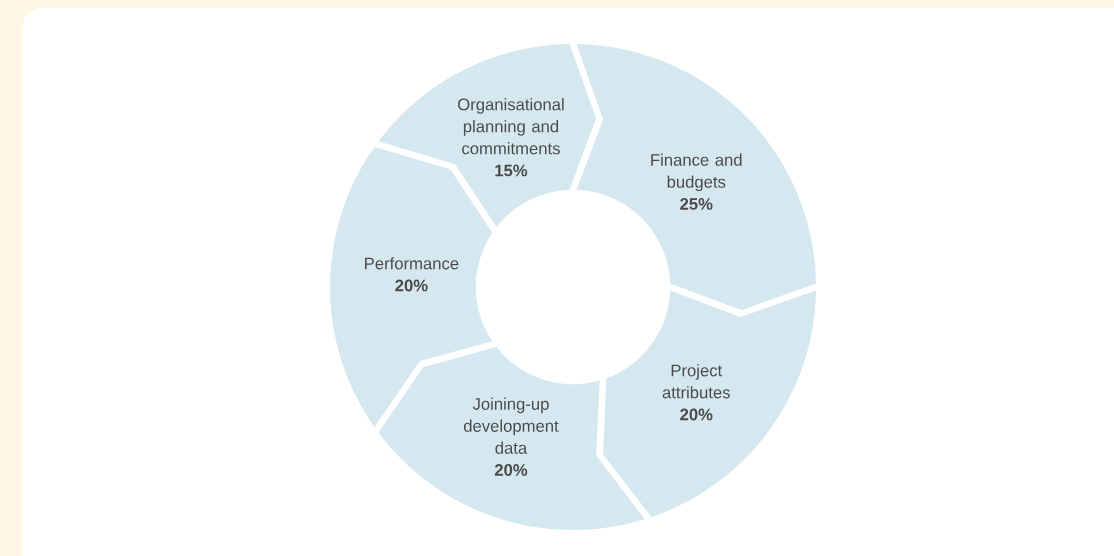 The height and width of the screenshot is (556, 1114). I want to click on slice-label: Organisational planning and commitments, so click(511, 126).